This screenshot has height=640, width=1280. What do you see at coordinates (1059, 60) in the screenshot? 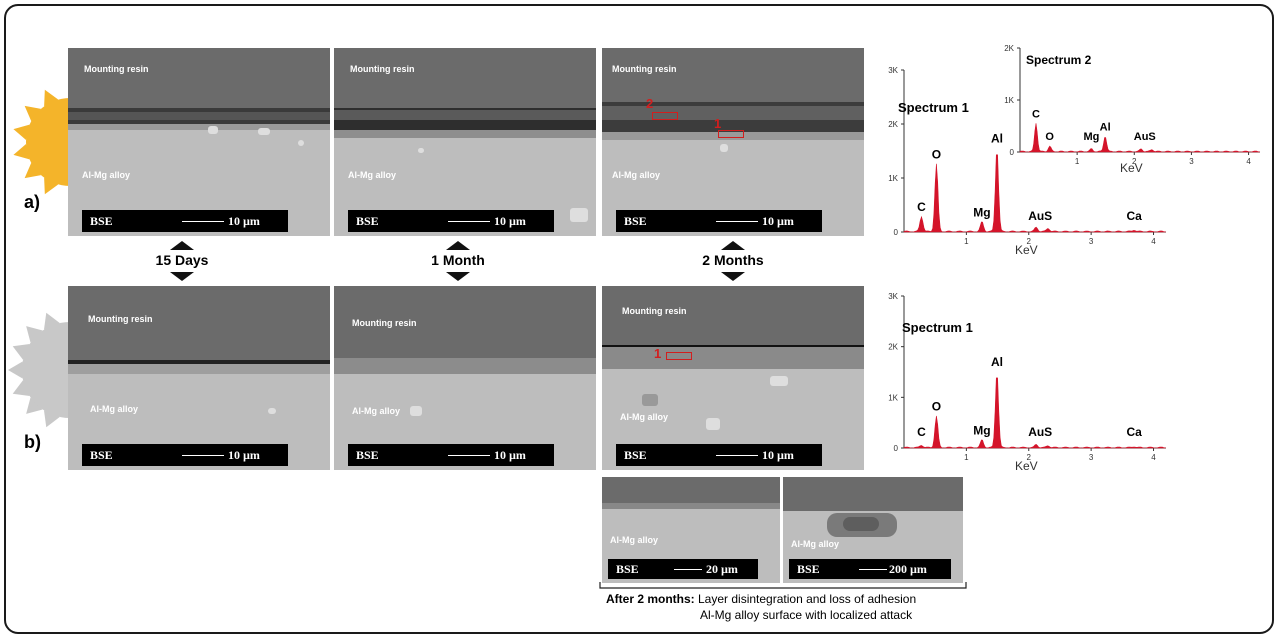
I see `spectrum-title: Spectrum 2` at bounding box center [1059, 60].